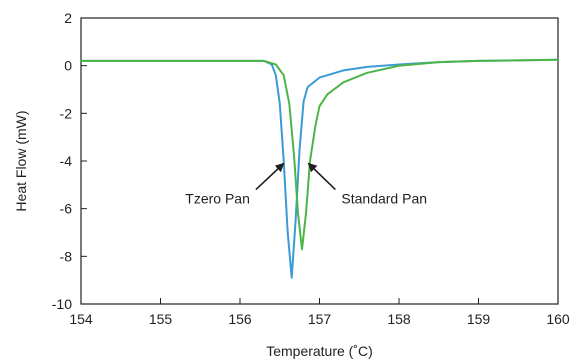  What do you see at coordinates (479, 319) in the screenshot?
I see `x-tick-label: 159` at bounding box center [479, 319].